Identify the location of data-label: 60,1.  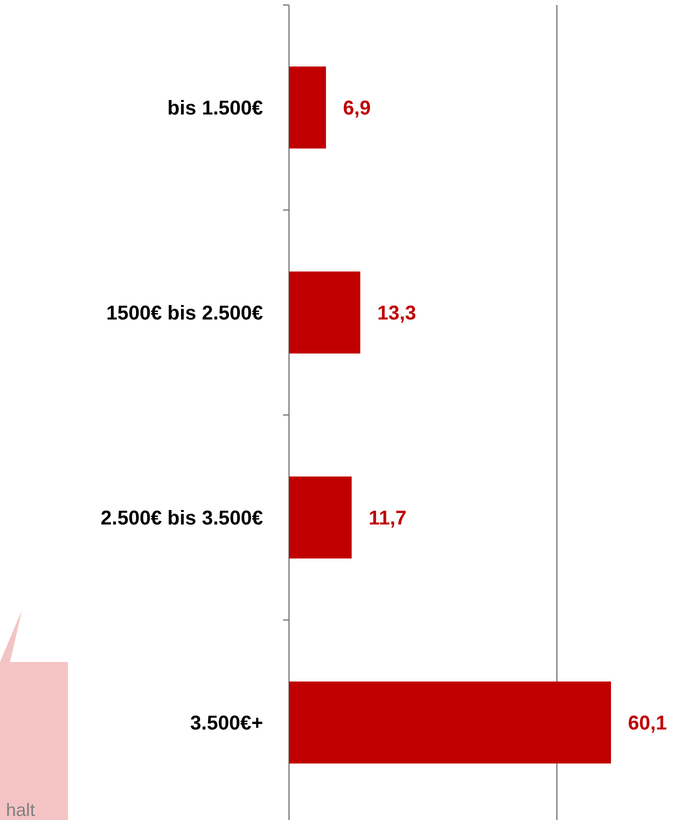
(647, 723).